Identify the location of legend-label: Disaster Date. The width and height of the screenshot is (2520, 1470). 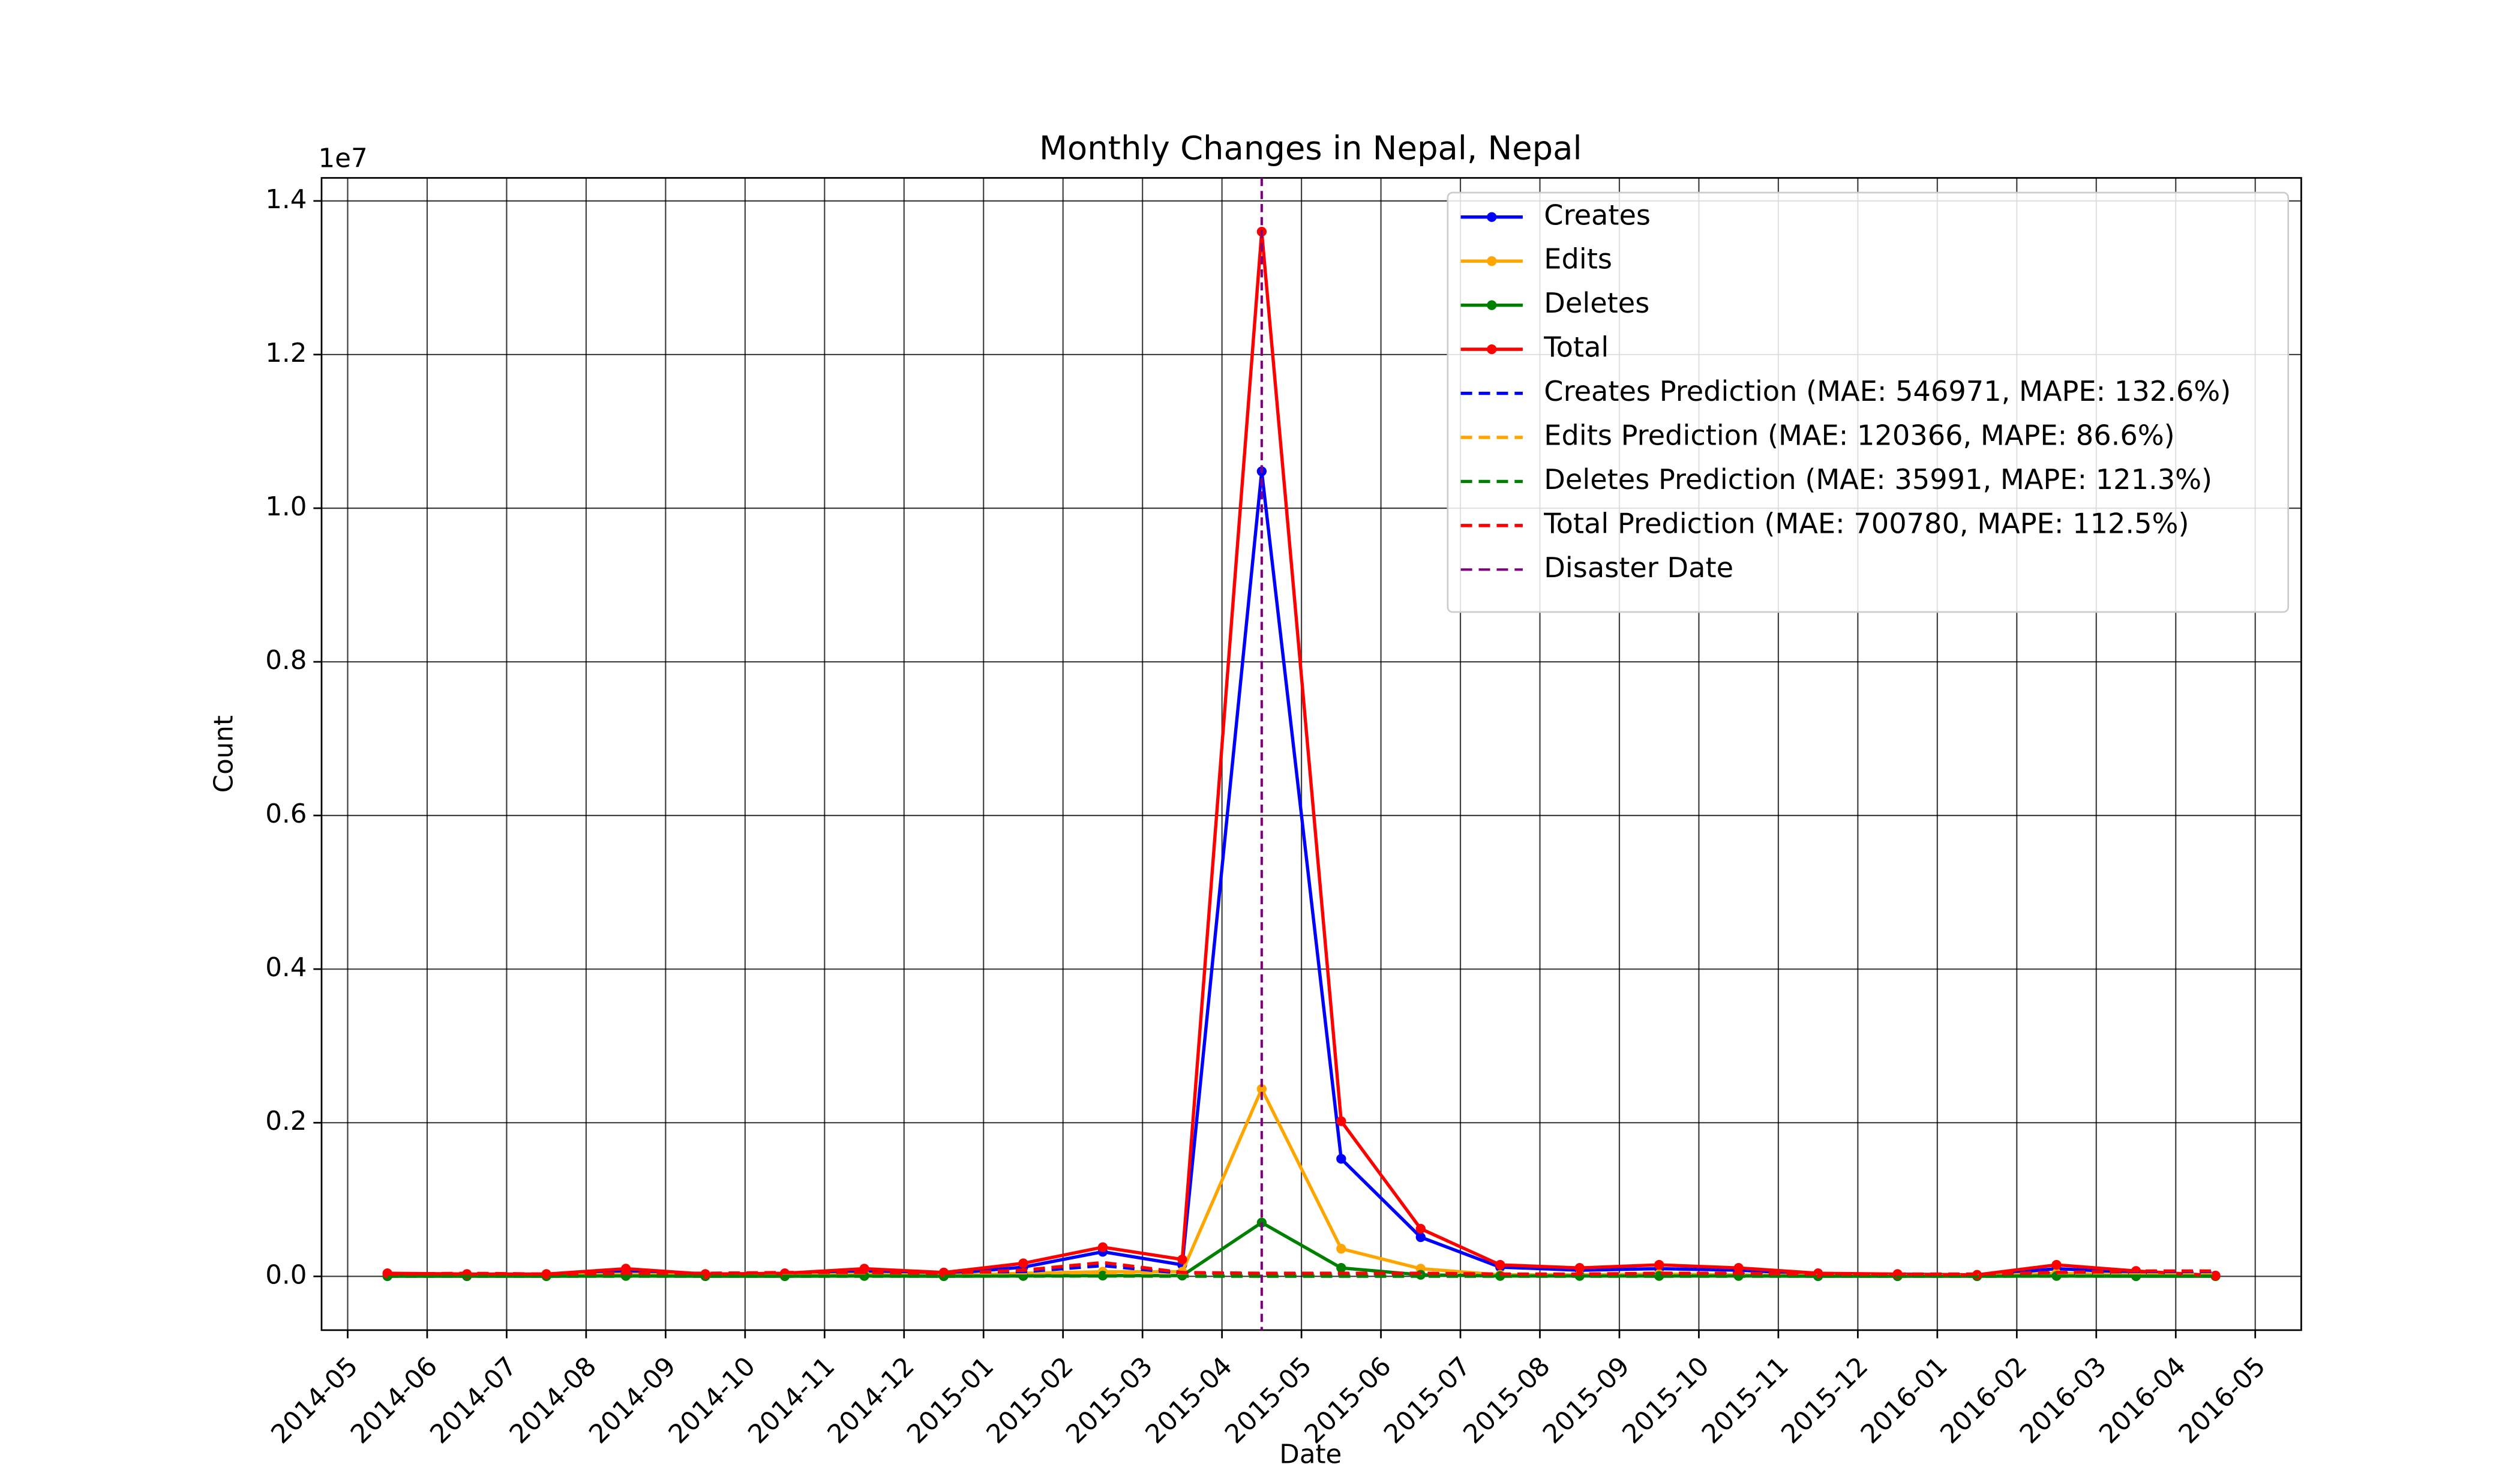
(1638, 567).